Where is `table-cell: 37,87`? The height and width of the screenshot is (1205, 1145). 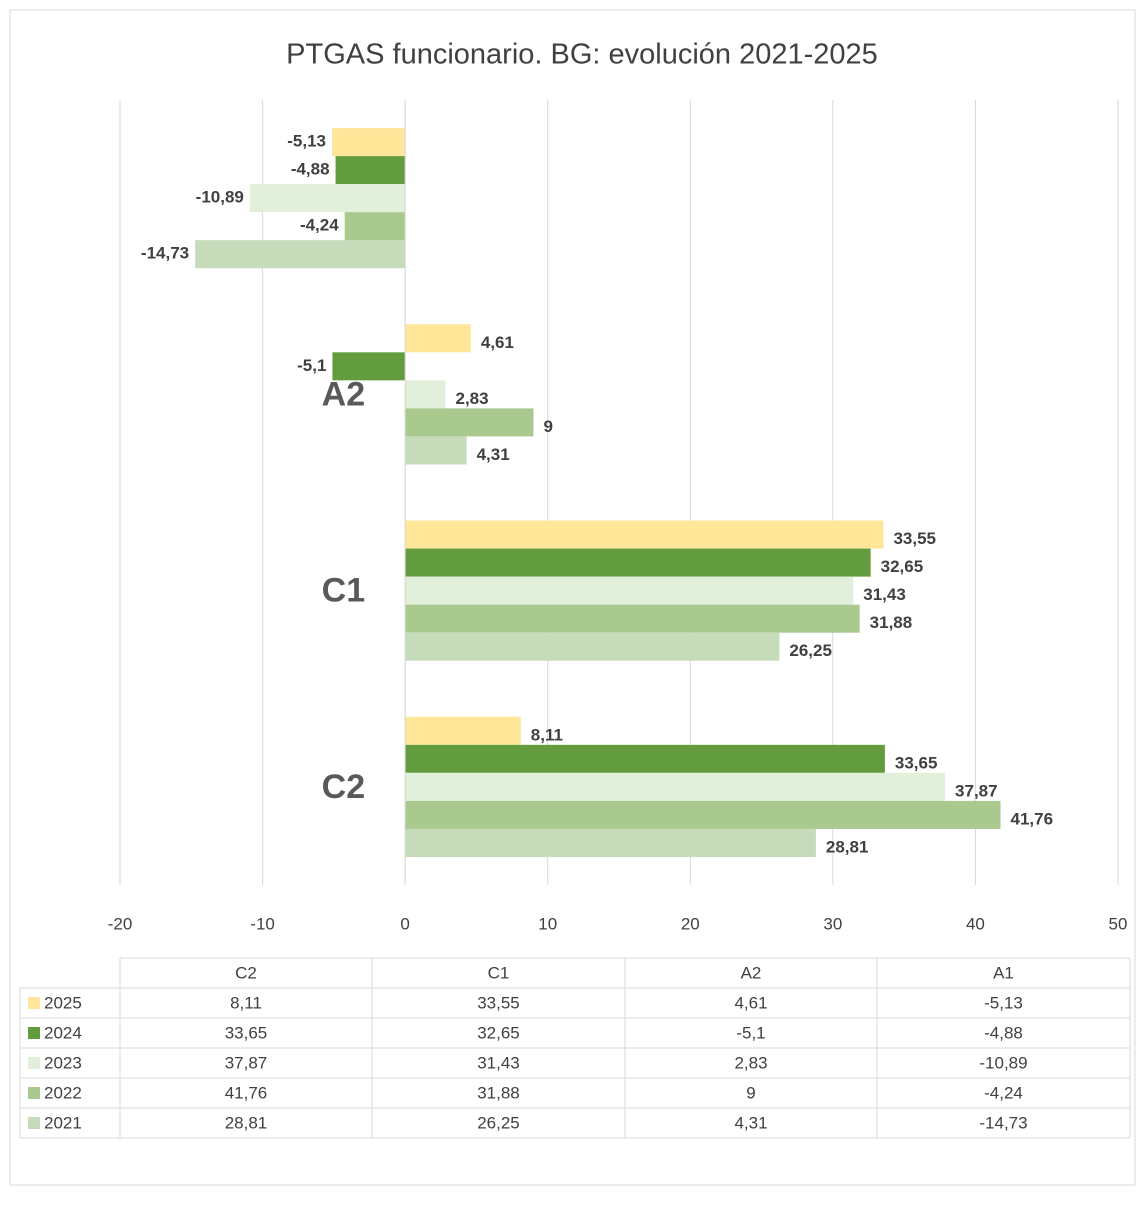
table-cell: 37,87 is located at coordinates (246, 1062).